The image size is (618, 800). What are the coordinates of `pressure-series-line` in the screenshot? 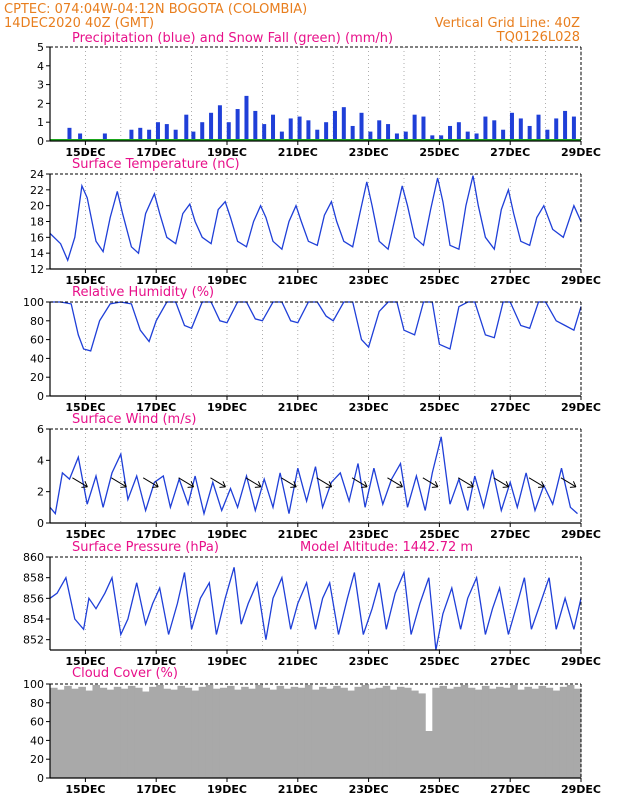 It's located at (315, 609).